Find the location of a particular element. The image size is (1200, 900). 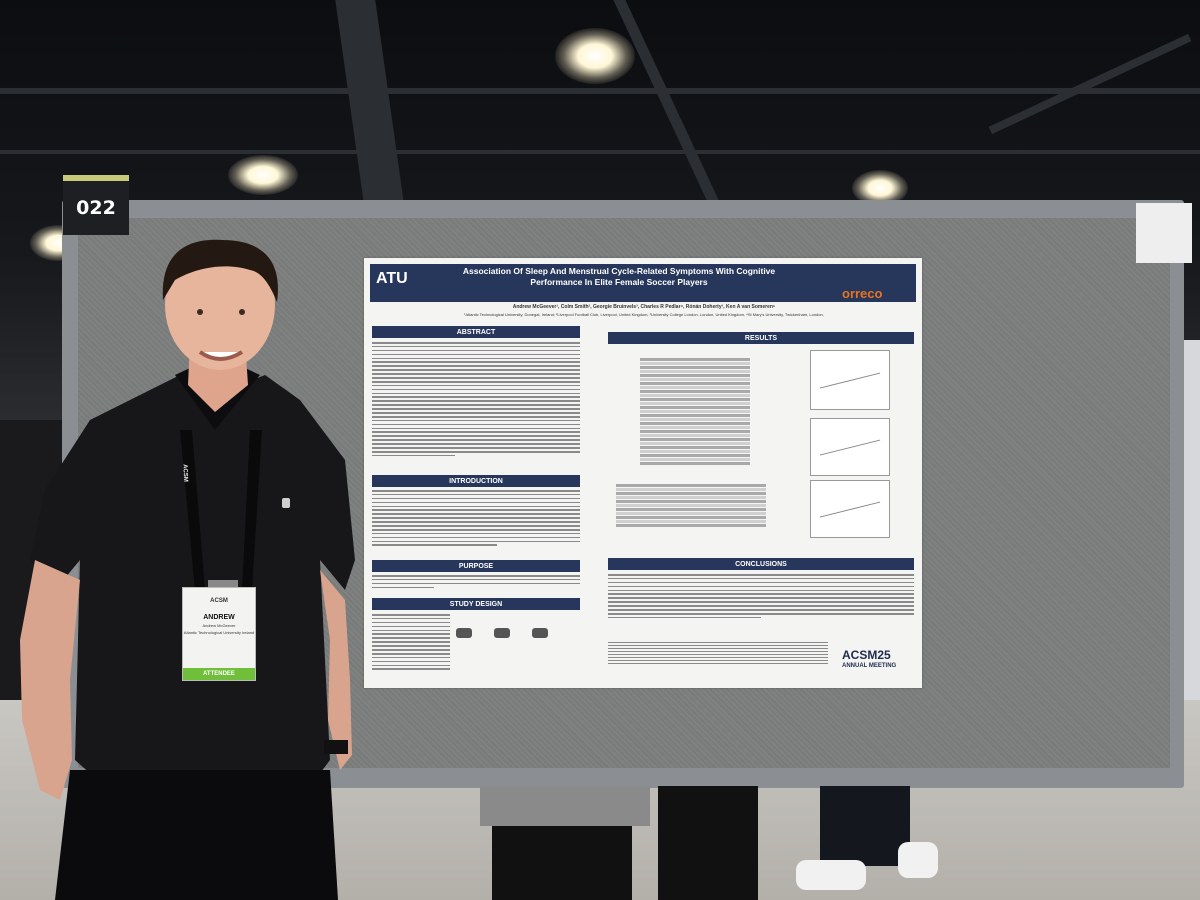

shirt-logo-icon is located at coordinates (286, 503).